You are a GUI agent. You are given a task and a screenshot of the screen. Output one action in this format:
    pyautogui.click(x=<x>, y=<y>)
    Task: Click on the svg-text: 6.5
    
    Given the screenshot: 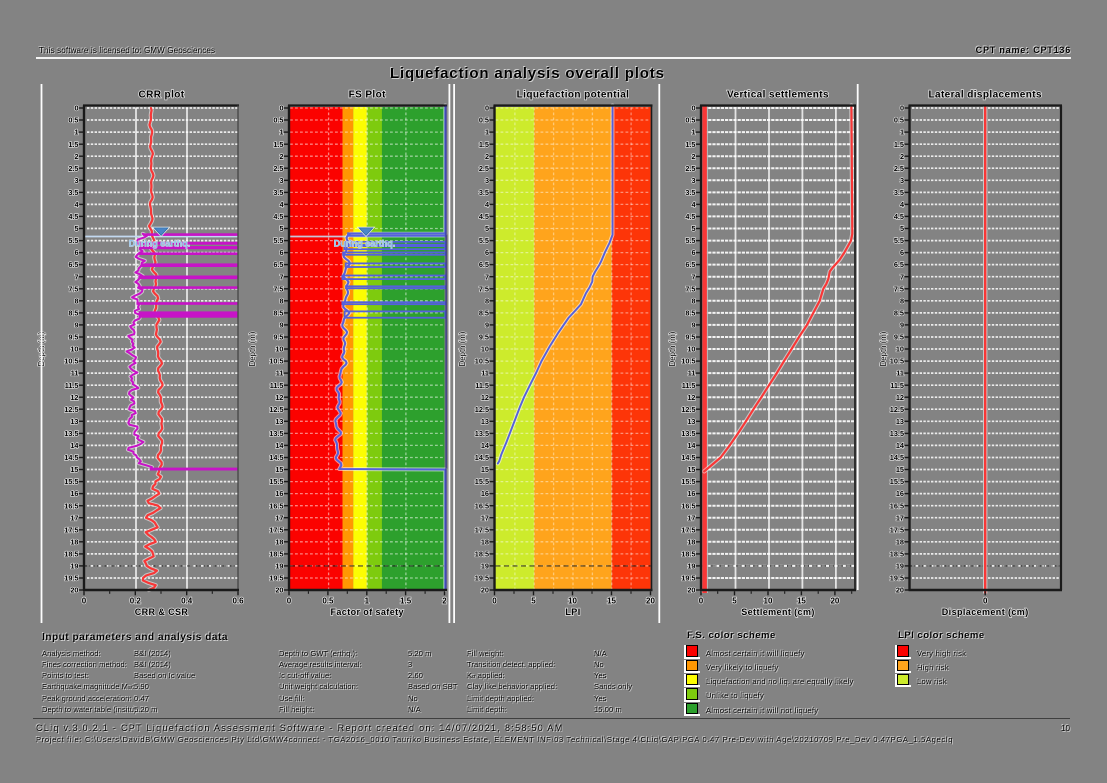 What is the action you would take?
    pyautogui.click(x=899, y=264)
    